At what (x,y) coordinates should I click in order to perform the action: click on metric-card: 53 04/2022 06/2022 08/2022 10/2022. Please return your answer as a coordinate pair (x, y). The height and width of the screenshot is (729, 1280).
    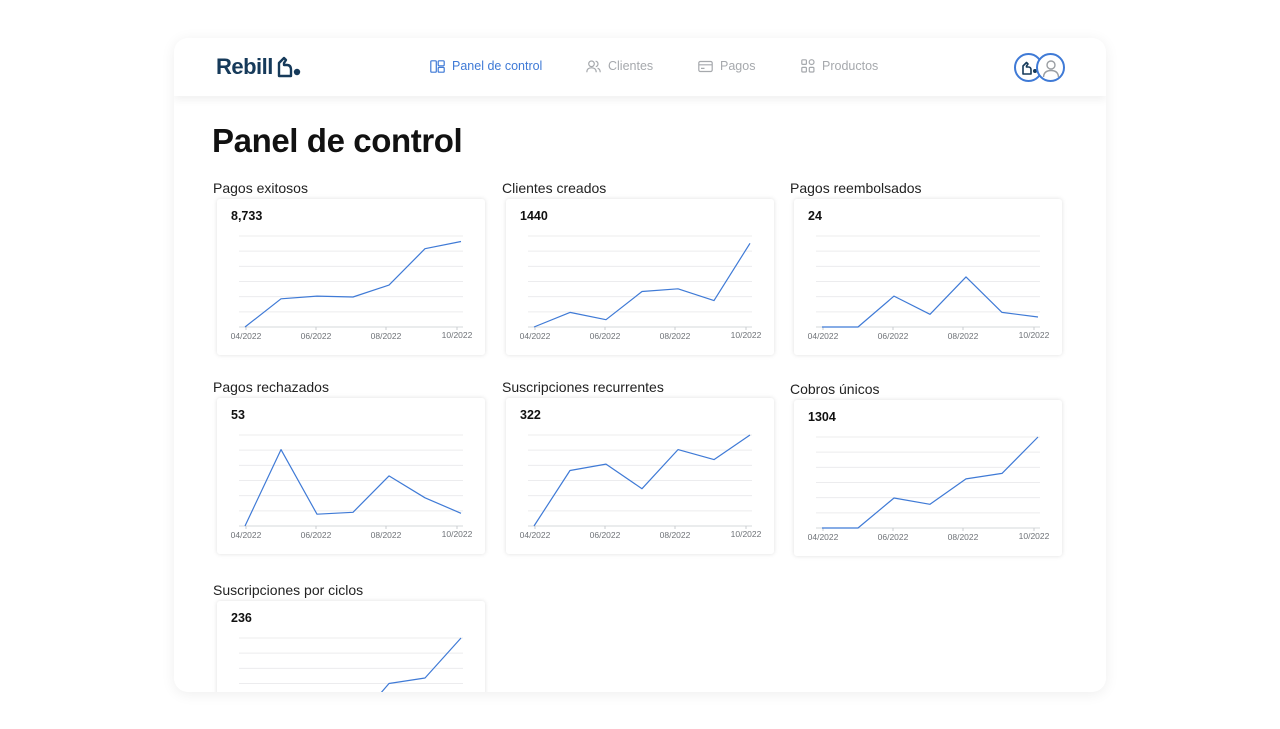
    Looking at the image, I should click on (351, 476).